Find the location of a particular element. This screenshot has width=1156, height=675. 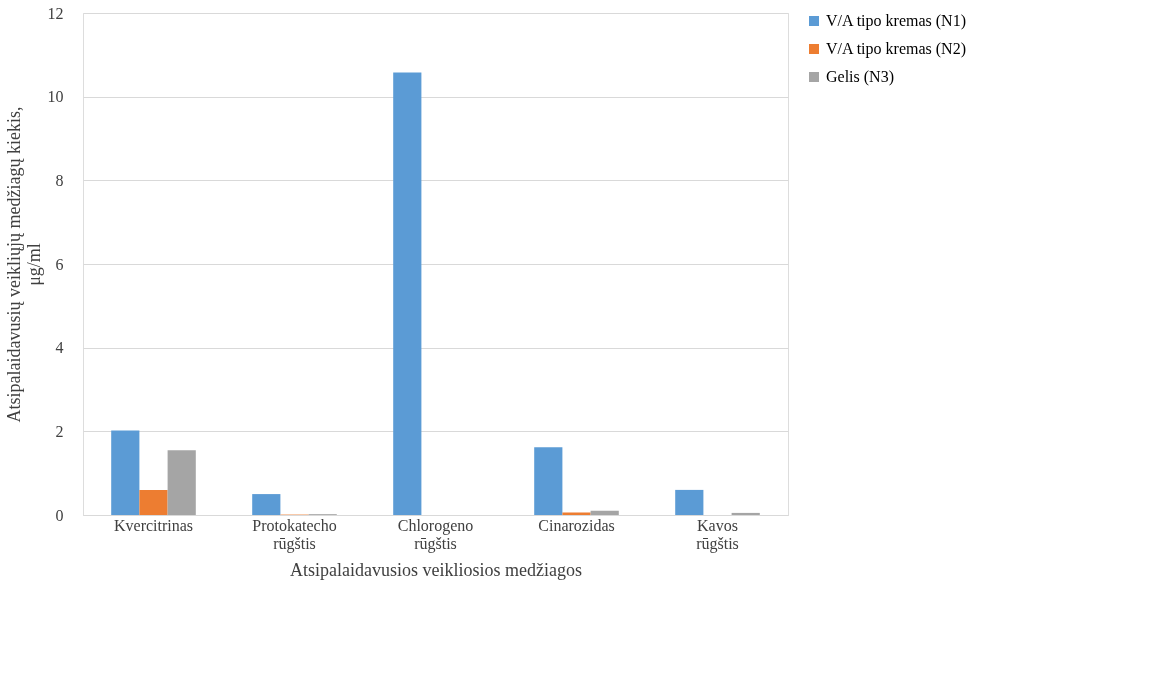

y-tick-label: 10 is located at coordinates (55, 97).